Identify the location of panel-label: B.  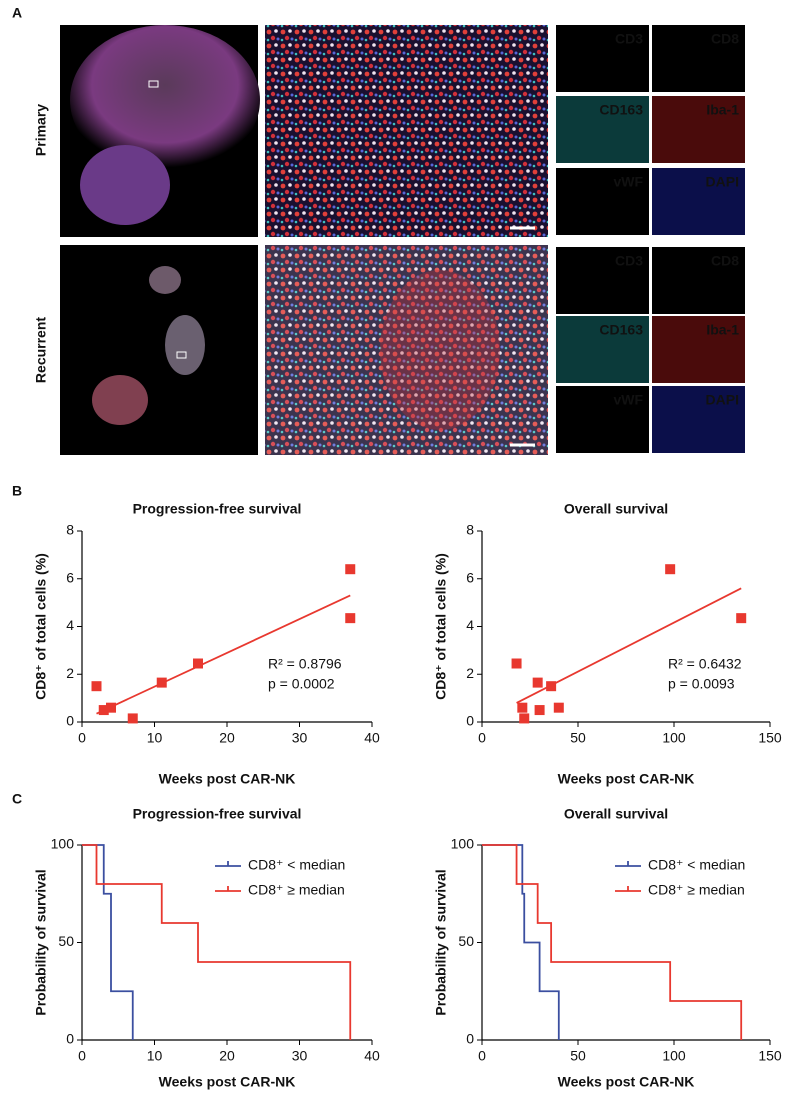
(17, 491).